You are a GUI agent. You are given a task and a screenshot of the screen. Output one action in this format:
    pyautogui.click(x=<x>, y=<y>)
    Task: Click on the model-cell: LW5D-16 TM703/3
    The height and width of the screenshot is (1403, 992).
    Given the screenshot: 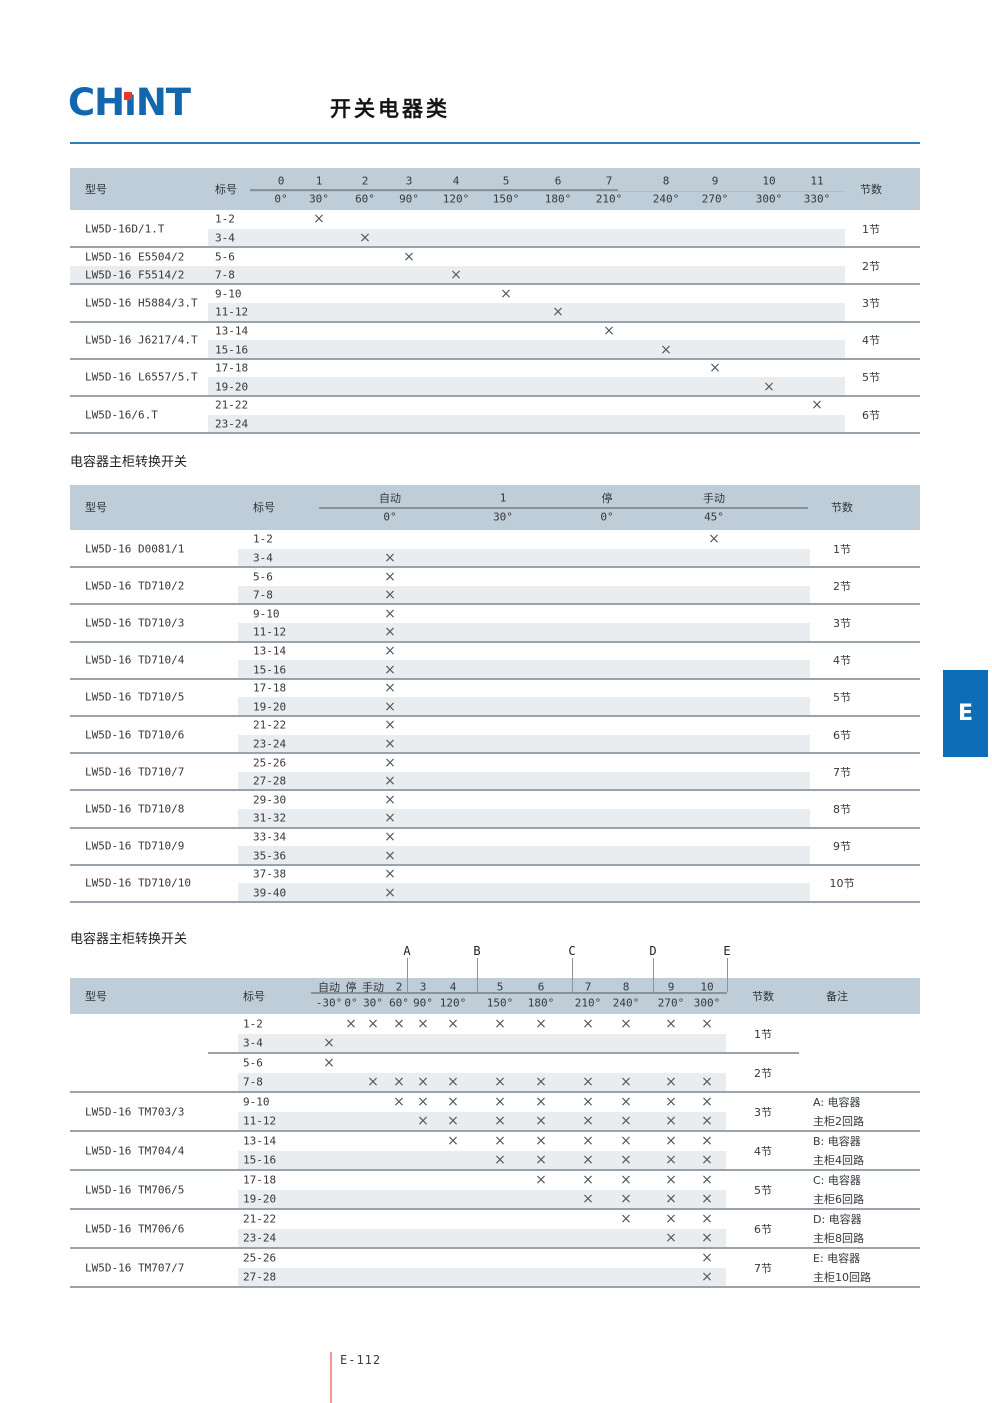 What is the action you would take?
    pyautogui.click(x=135, y=1111)
    